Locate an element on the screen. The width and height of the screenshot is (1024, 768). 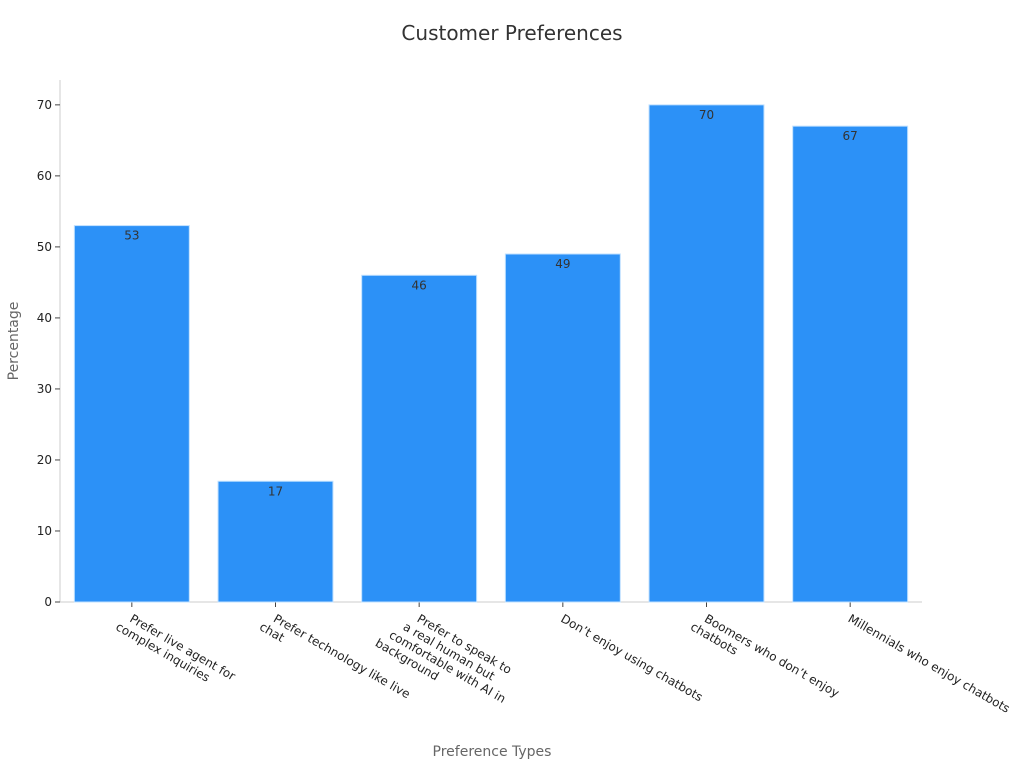
x-tick-label: Prefer live agent forcomplex inquiries is located at coordinates (175, 651).